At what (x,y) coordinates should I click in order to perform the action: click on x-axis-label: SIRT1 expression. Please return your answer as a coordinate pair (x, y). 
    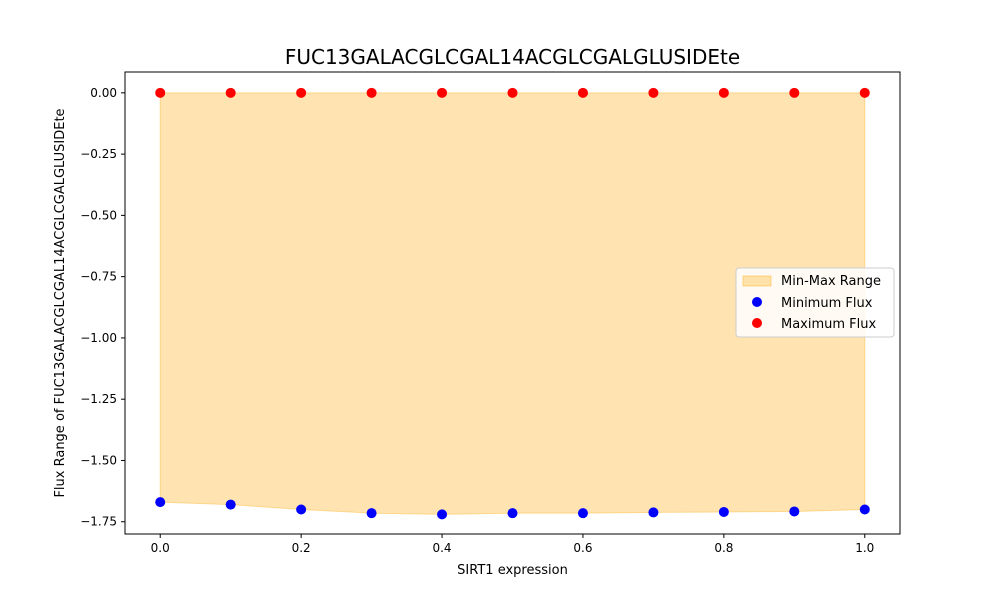
    Looking at the image, I should click on (512, 570).